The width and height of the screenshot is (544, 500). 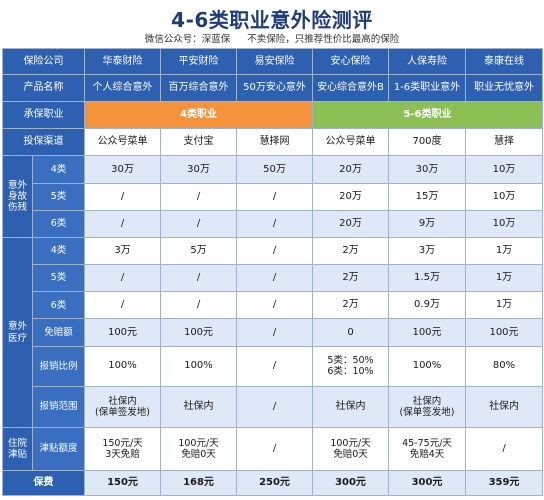 I want to click on row-accident-6: 6类 / / / 20万 9万 10万, so click(x=273, y=223).